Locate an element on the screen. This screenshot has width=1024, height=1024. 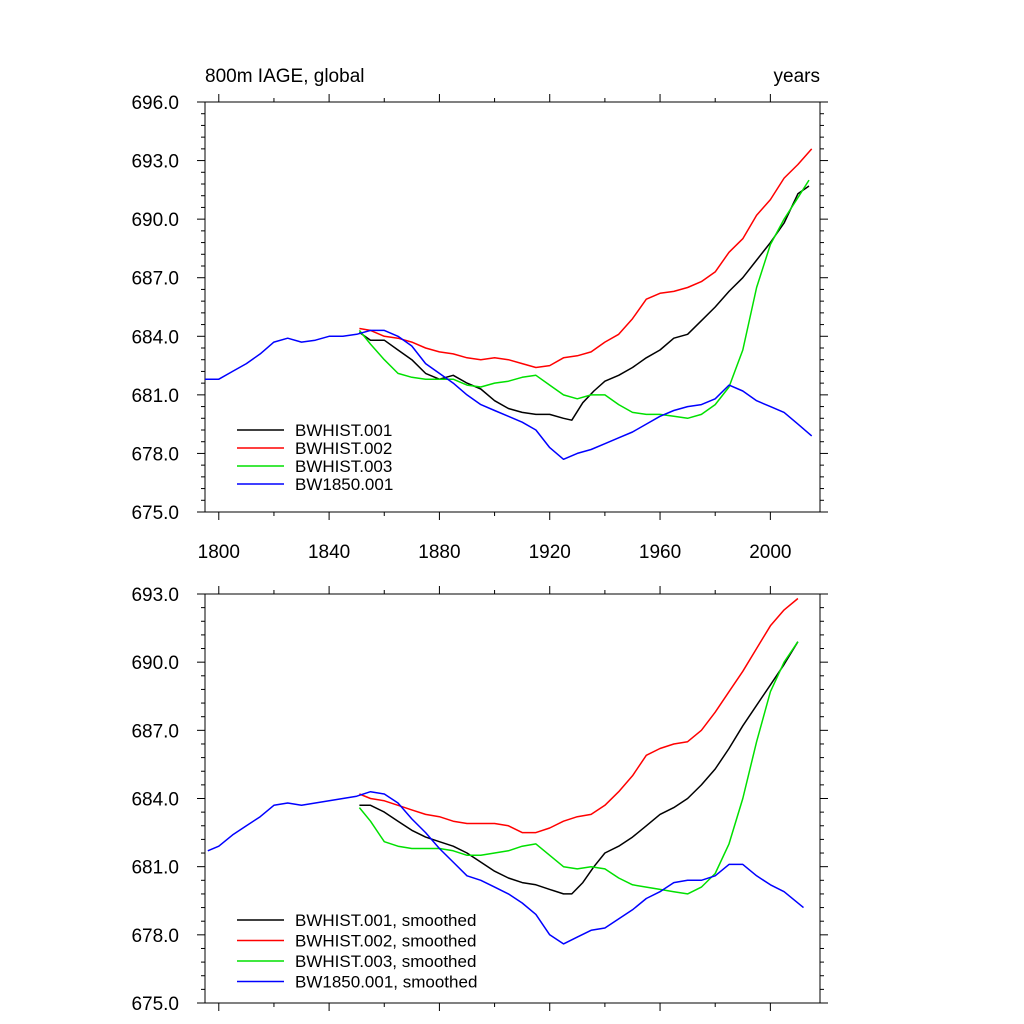
x-tick-label: 1960 is located at coordinates (660, 552).